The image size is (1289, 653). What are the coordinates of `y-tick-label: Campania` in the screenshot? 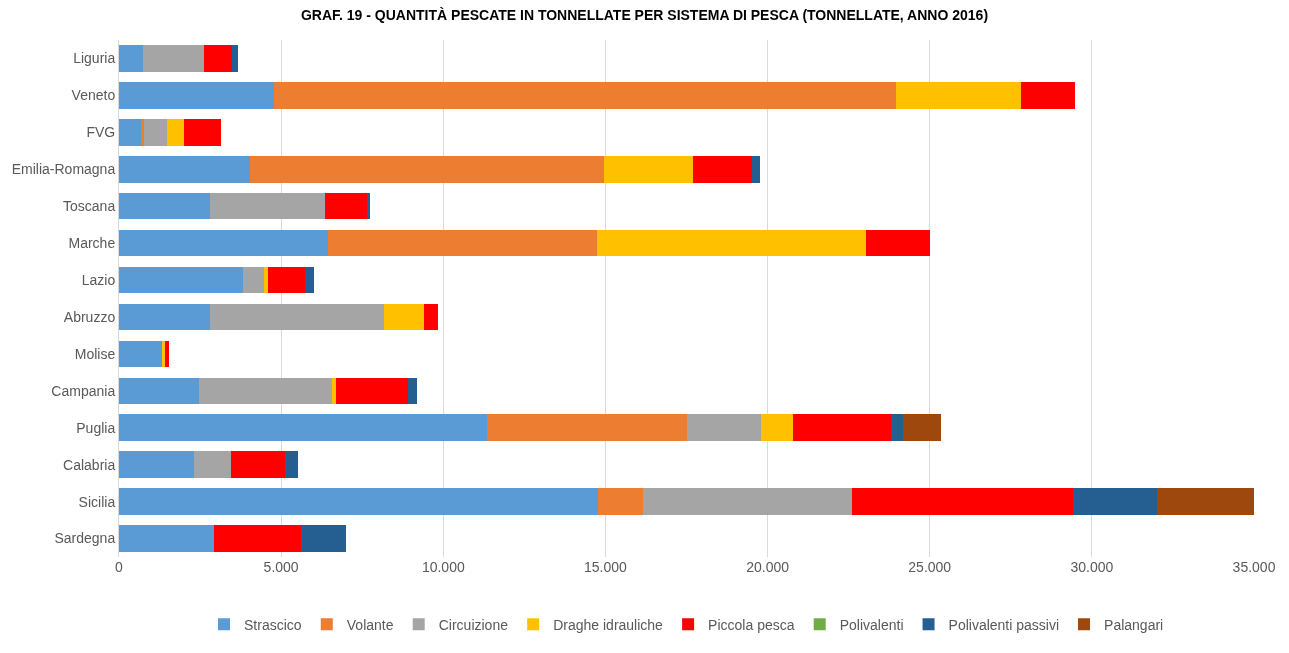 It's located at (83, 390).